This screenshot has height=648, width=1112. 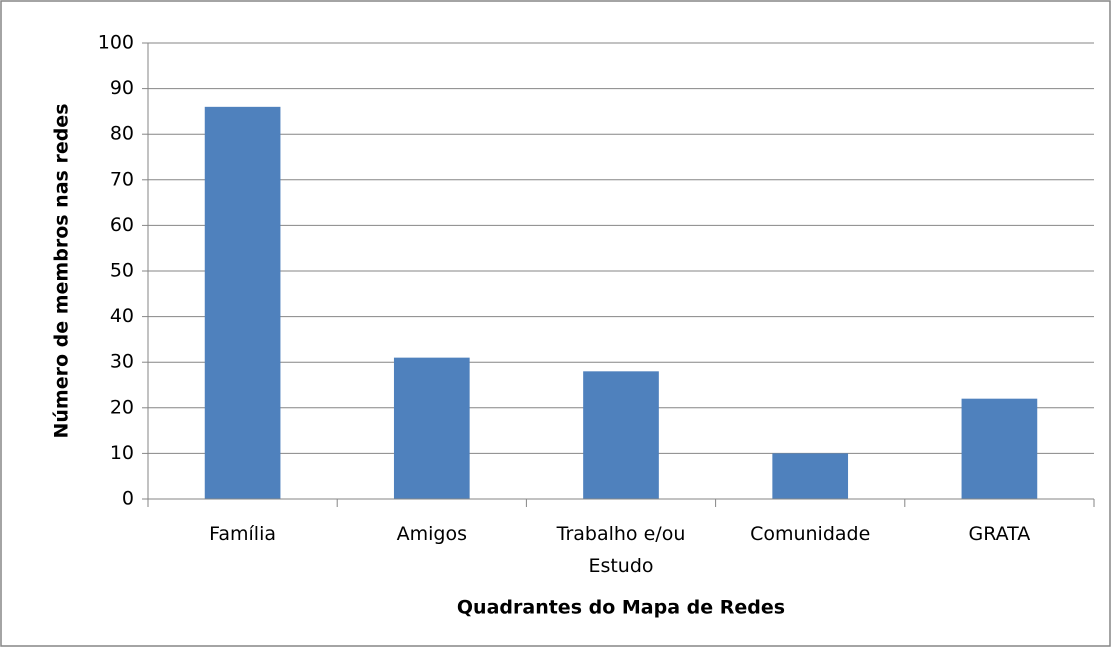 What do you see at coordinates (122, 407) in the screenshot?
I see `y-tick-label: 20` at bounding box center [122, 407].